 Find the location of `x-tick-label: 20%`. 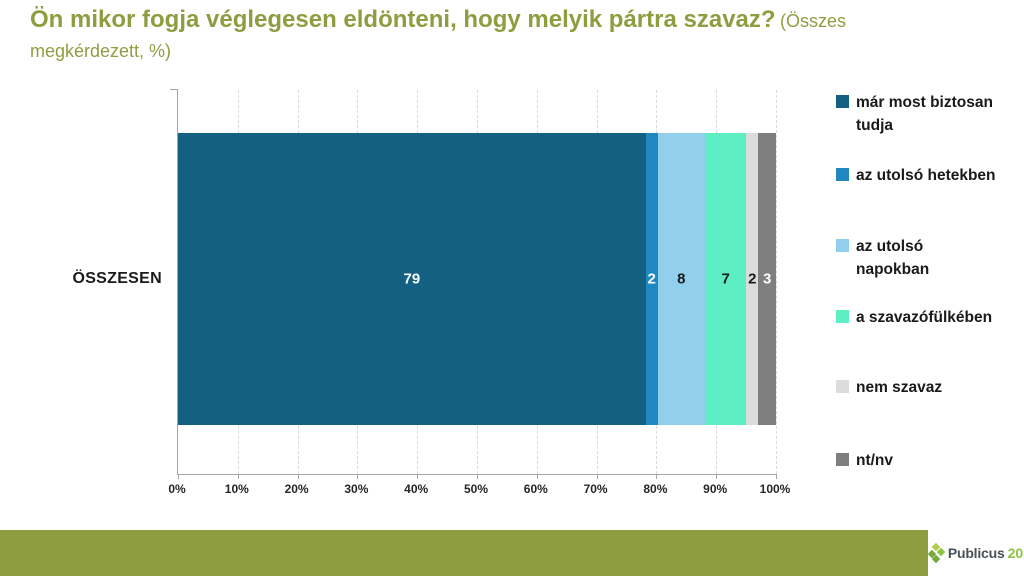

x-tick-label: 20% is located at coordinates (296, 489).